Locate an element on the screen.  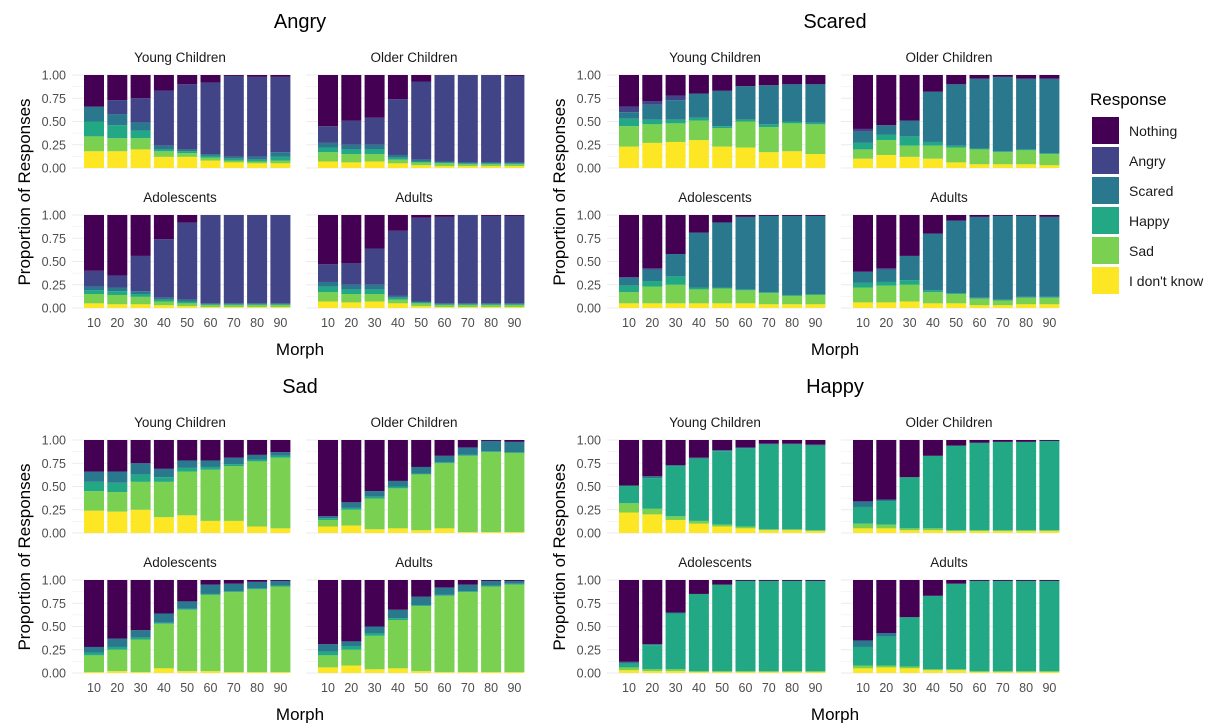
x-tick-label: 20 is located at coordinates (351, 323).